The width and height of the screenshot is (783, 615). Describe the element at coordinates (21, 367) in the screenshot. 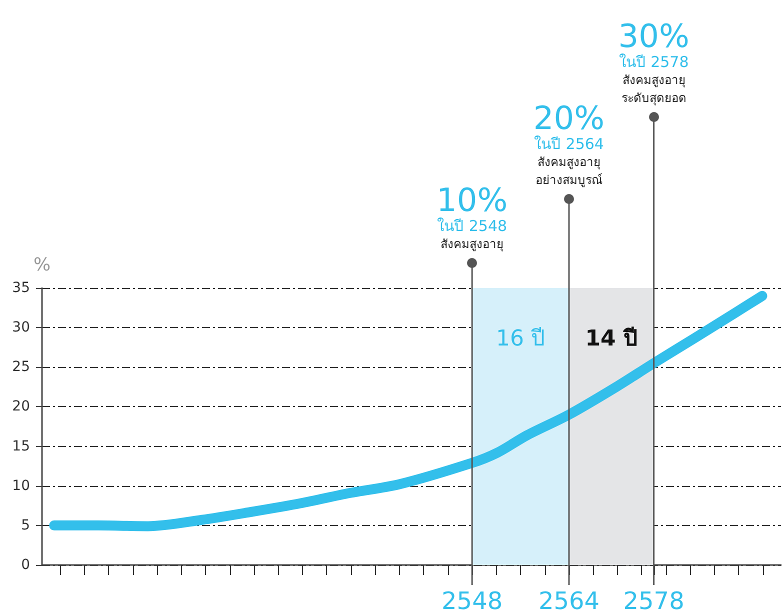

I see `y-tick-label: 25` at that location.